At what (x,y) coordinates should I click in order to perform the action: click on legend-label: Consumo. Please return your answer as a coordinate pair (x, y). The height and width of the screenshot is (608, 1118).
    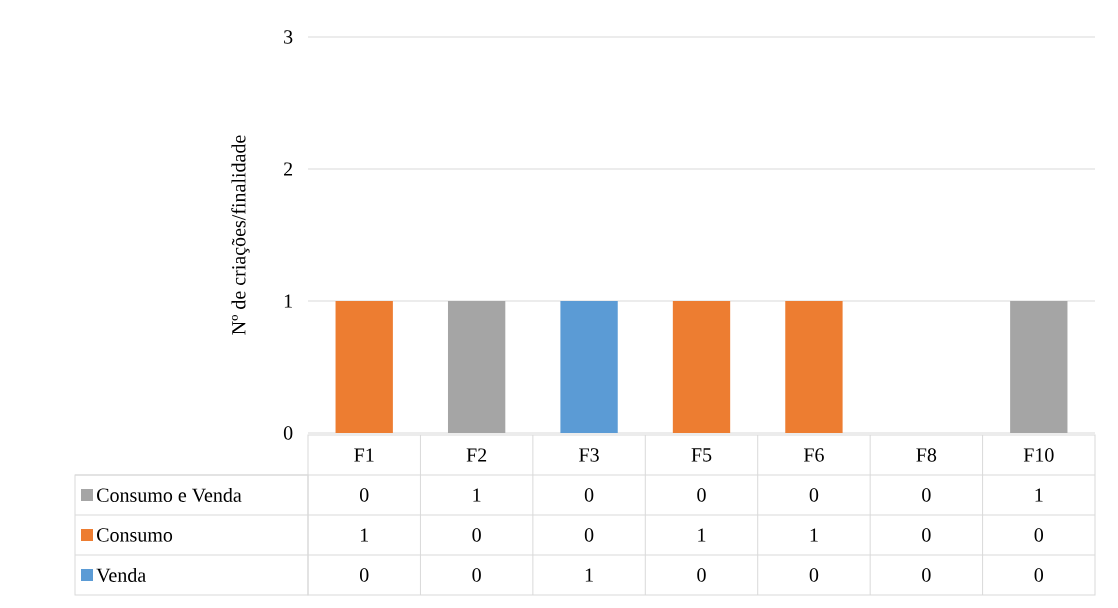
    Looking at the image, I should click on (135, 535).